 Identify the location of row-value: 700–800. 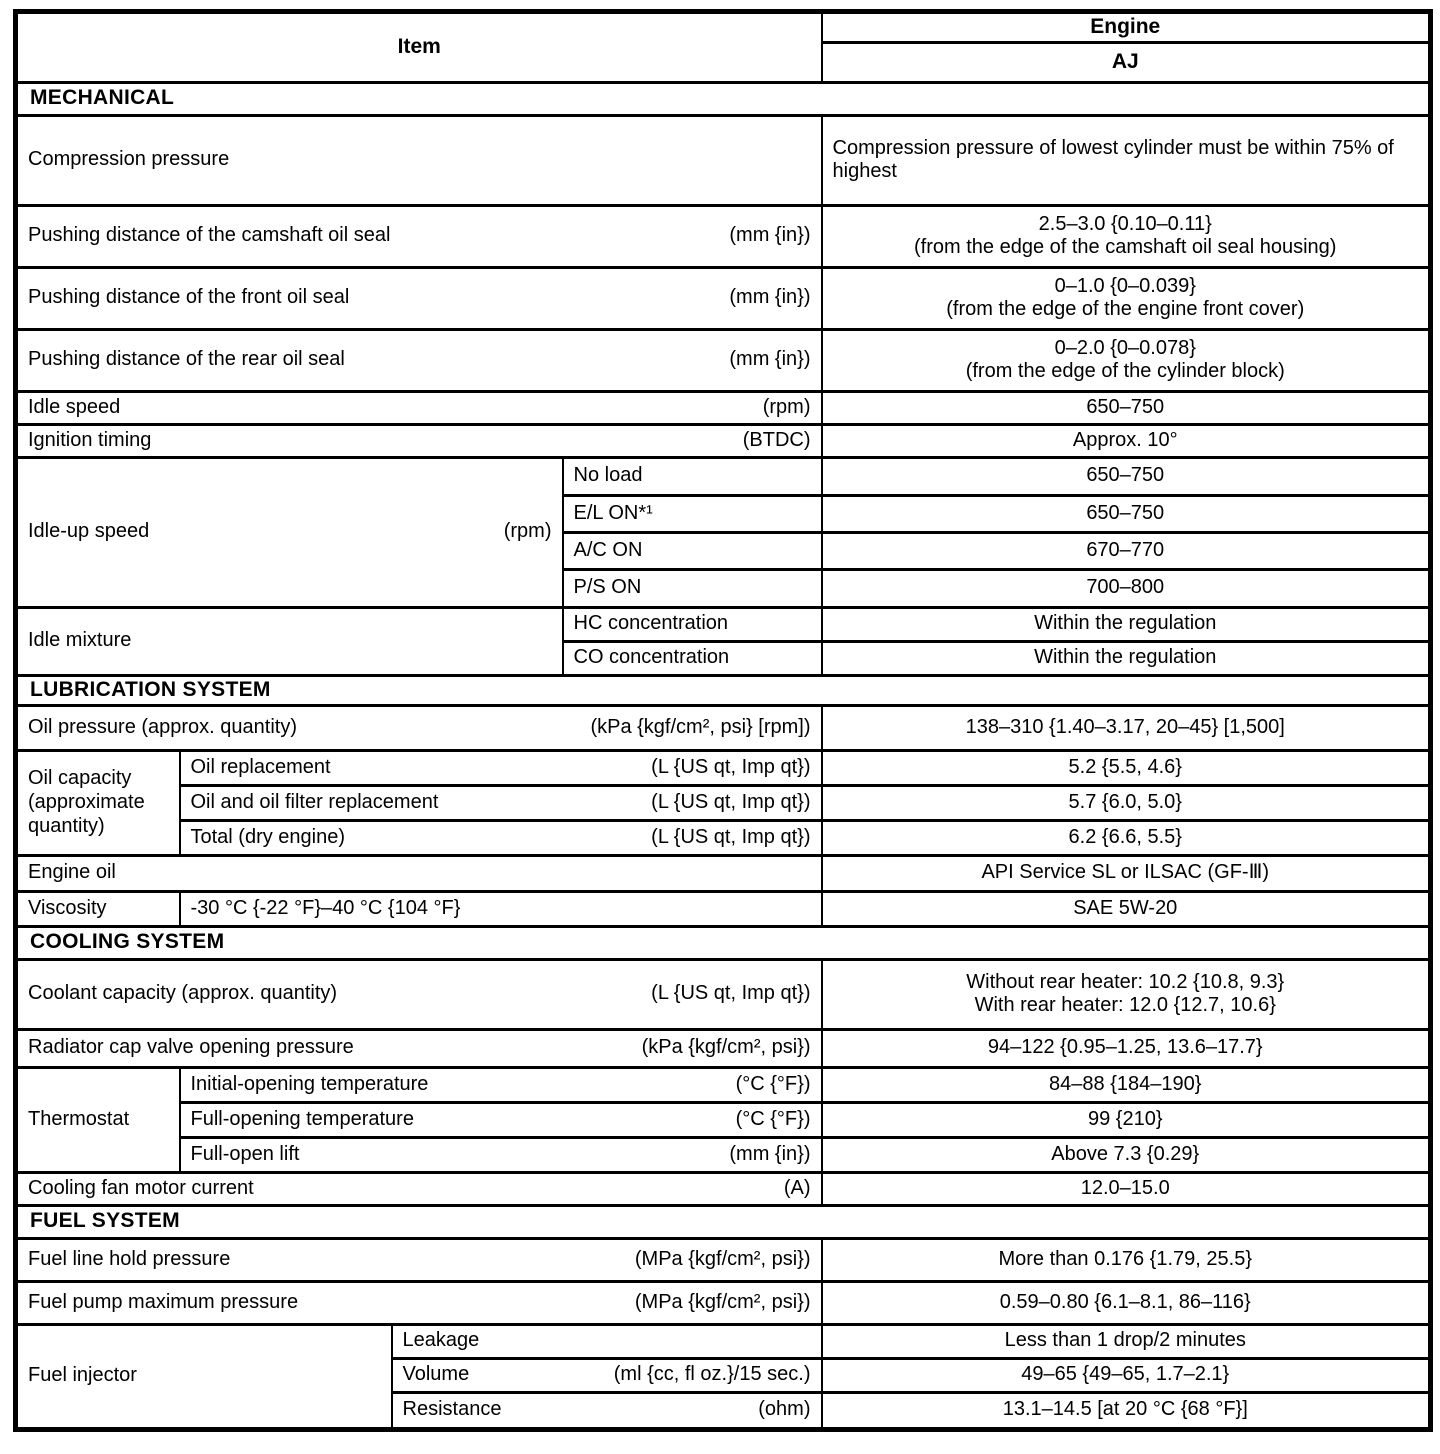
(1126, 588).